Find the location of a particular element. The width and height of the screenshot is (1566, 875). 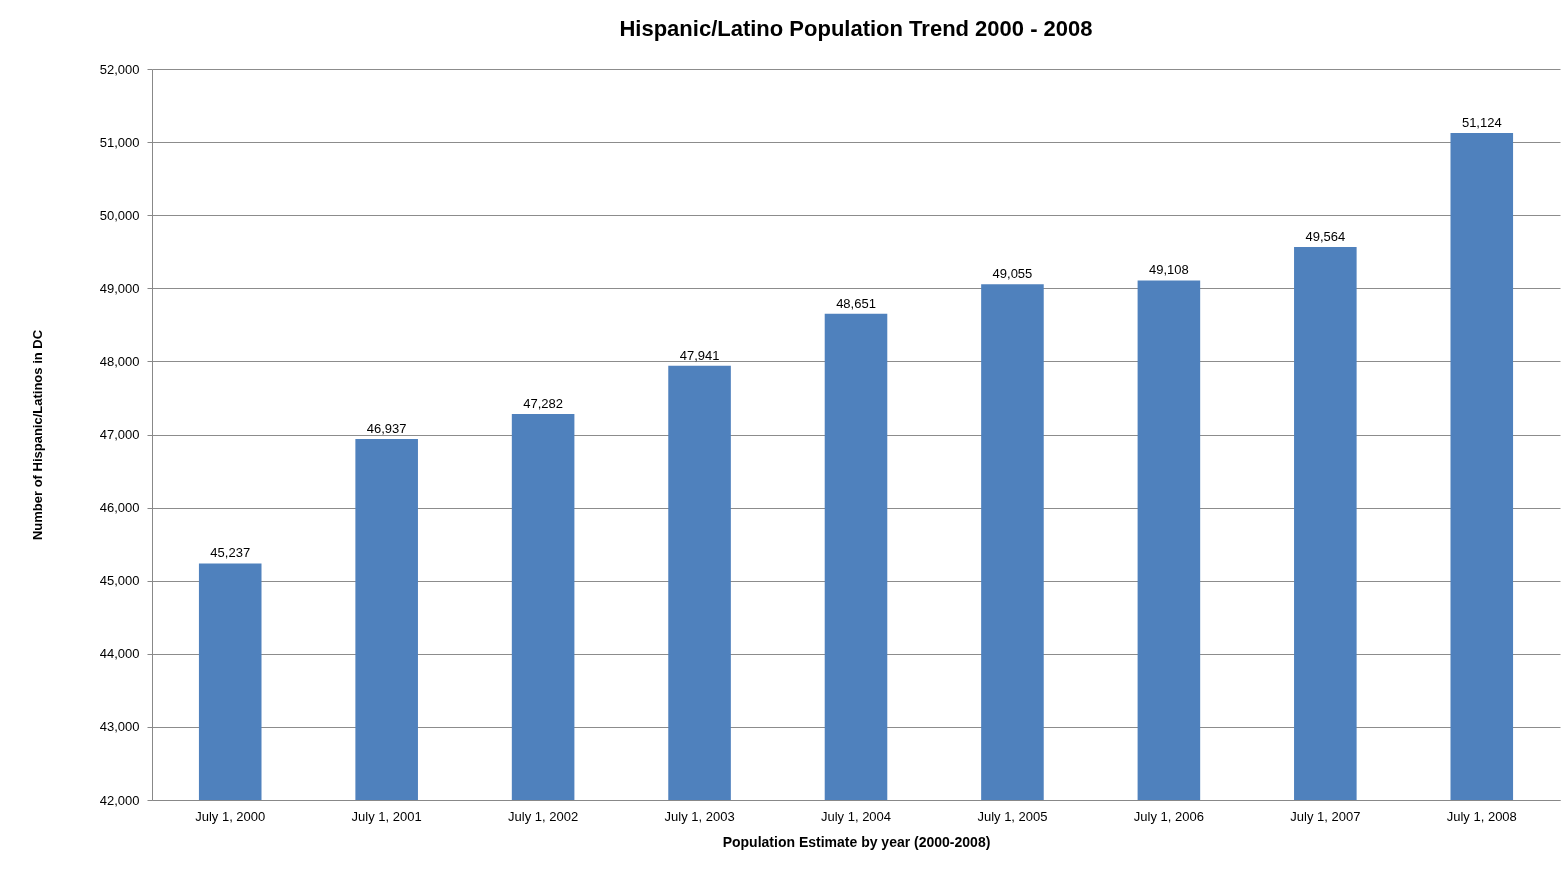

y-tick-label: 51,000 is located at coordinates (119, 142).